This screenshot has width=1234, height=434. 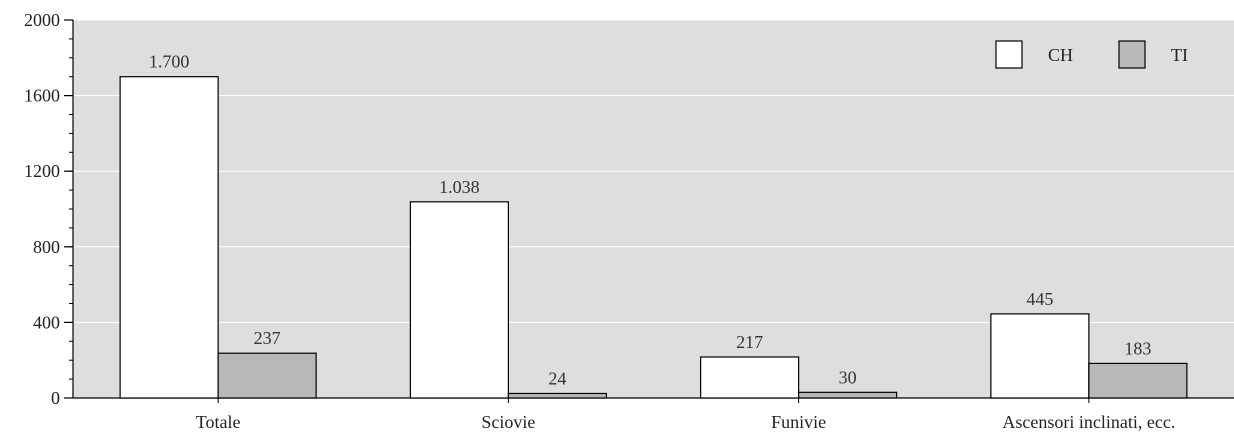 I want to click on legend-label-ti: TI, so click(x=1179, y=55).